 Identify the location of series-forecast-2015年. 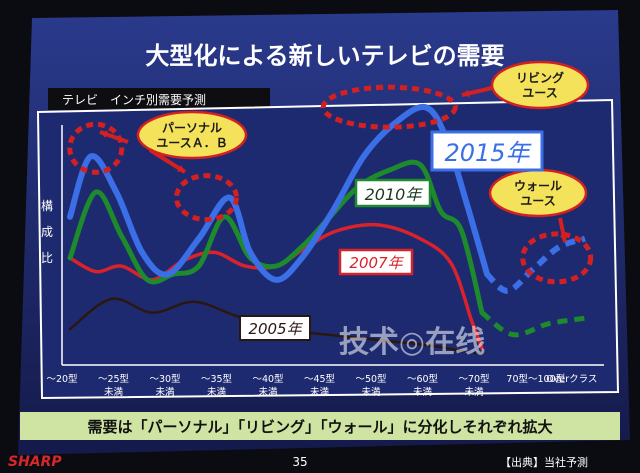
(535, 264).